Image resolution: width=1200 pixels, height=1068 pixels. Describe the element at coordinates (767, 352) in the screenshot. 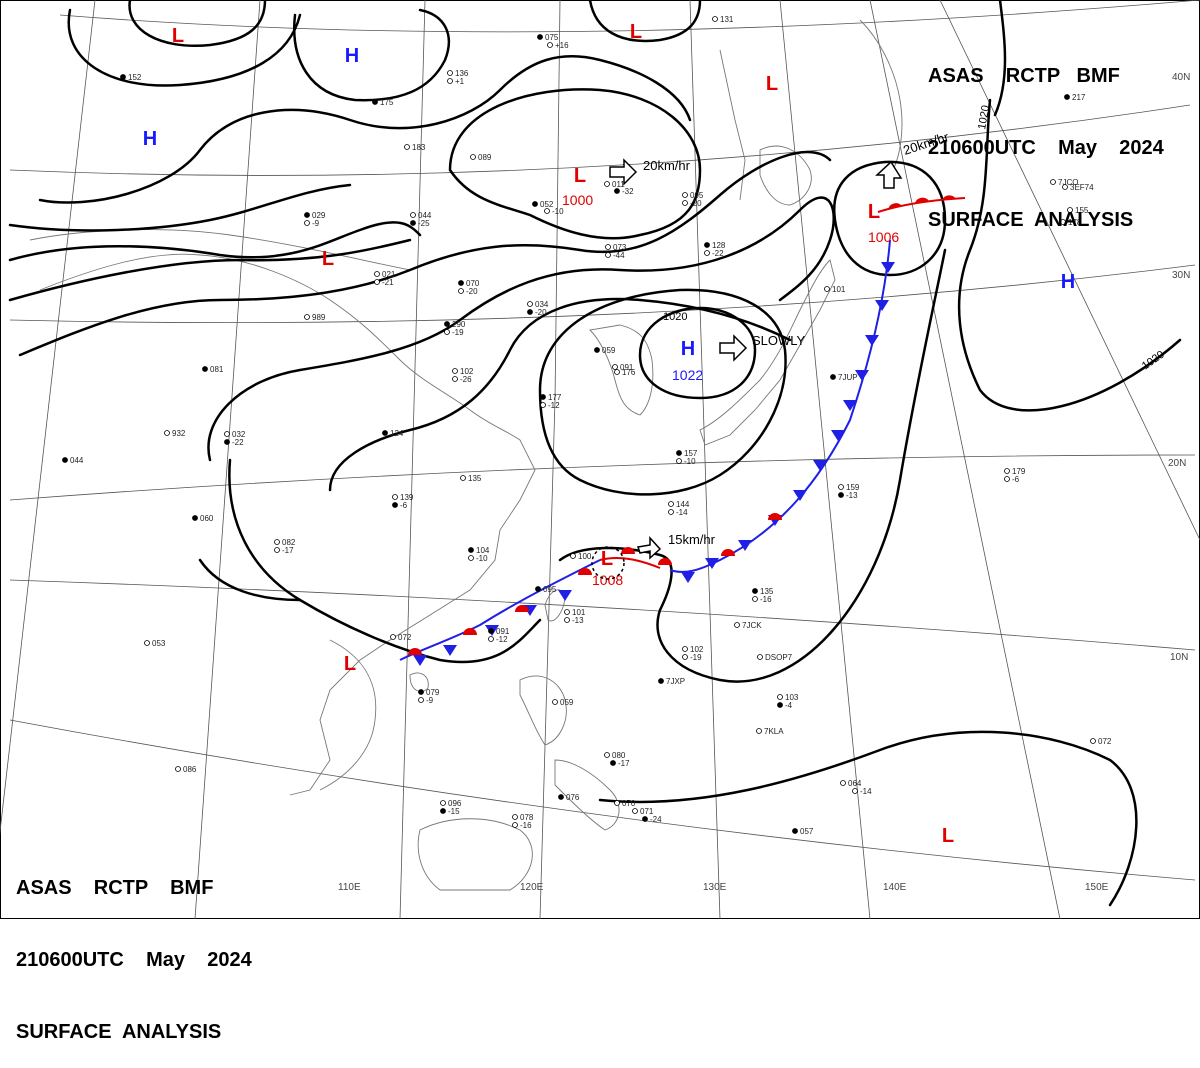

I see `coast-japan` at that location.